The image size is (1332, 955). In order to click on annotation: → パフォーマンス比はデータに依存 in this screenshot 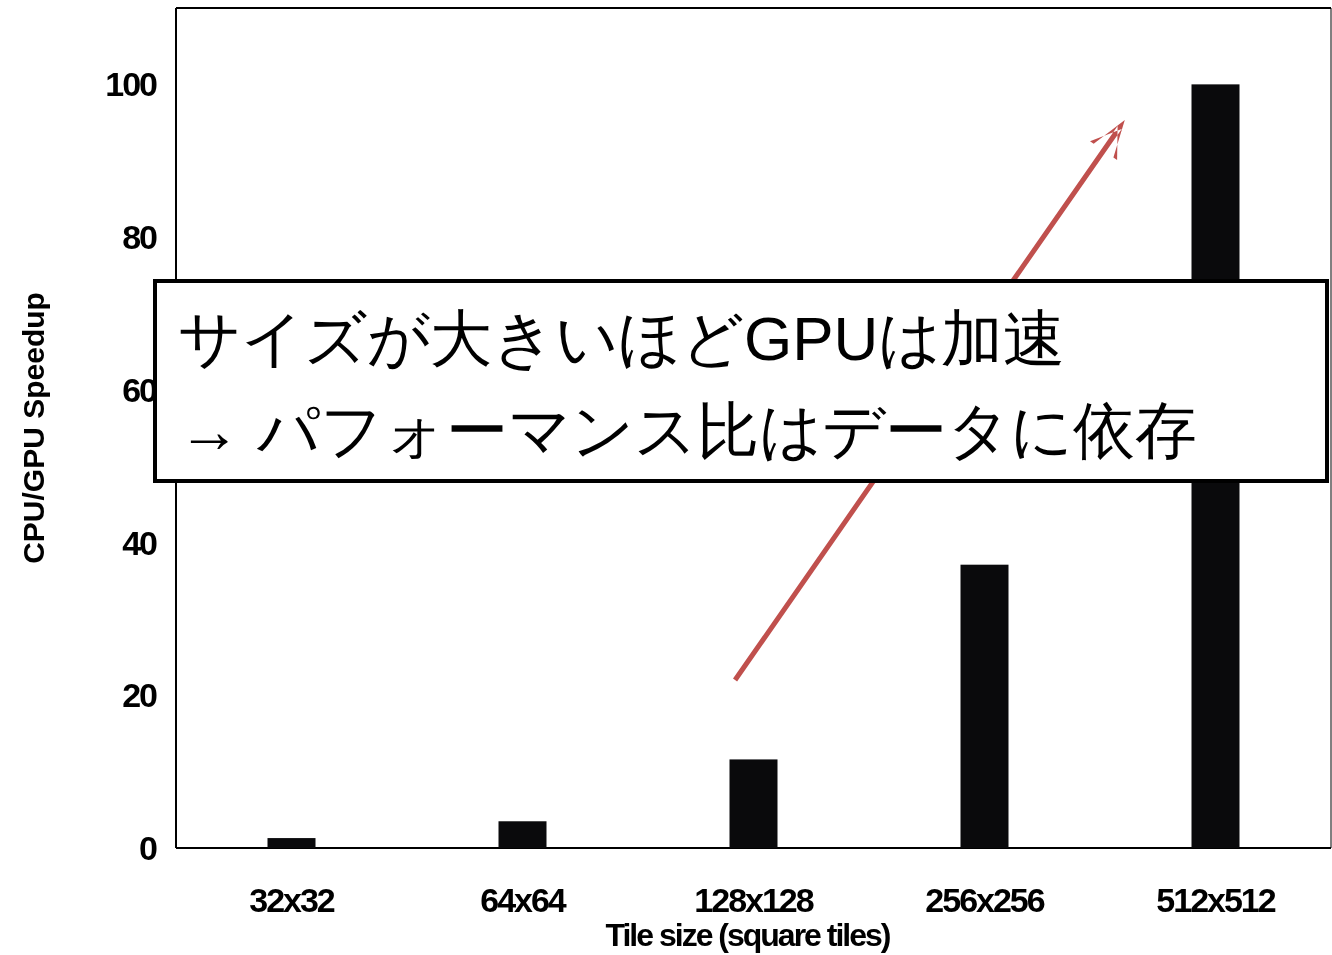, I will do `click(688, 430)`.